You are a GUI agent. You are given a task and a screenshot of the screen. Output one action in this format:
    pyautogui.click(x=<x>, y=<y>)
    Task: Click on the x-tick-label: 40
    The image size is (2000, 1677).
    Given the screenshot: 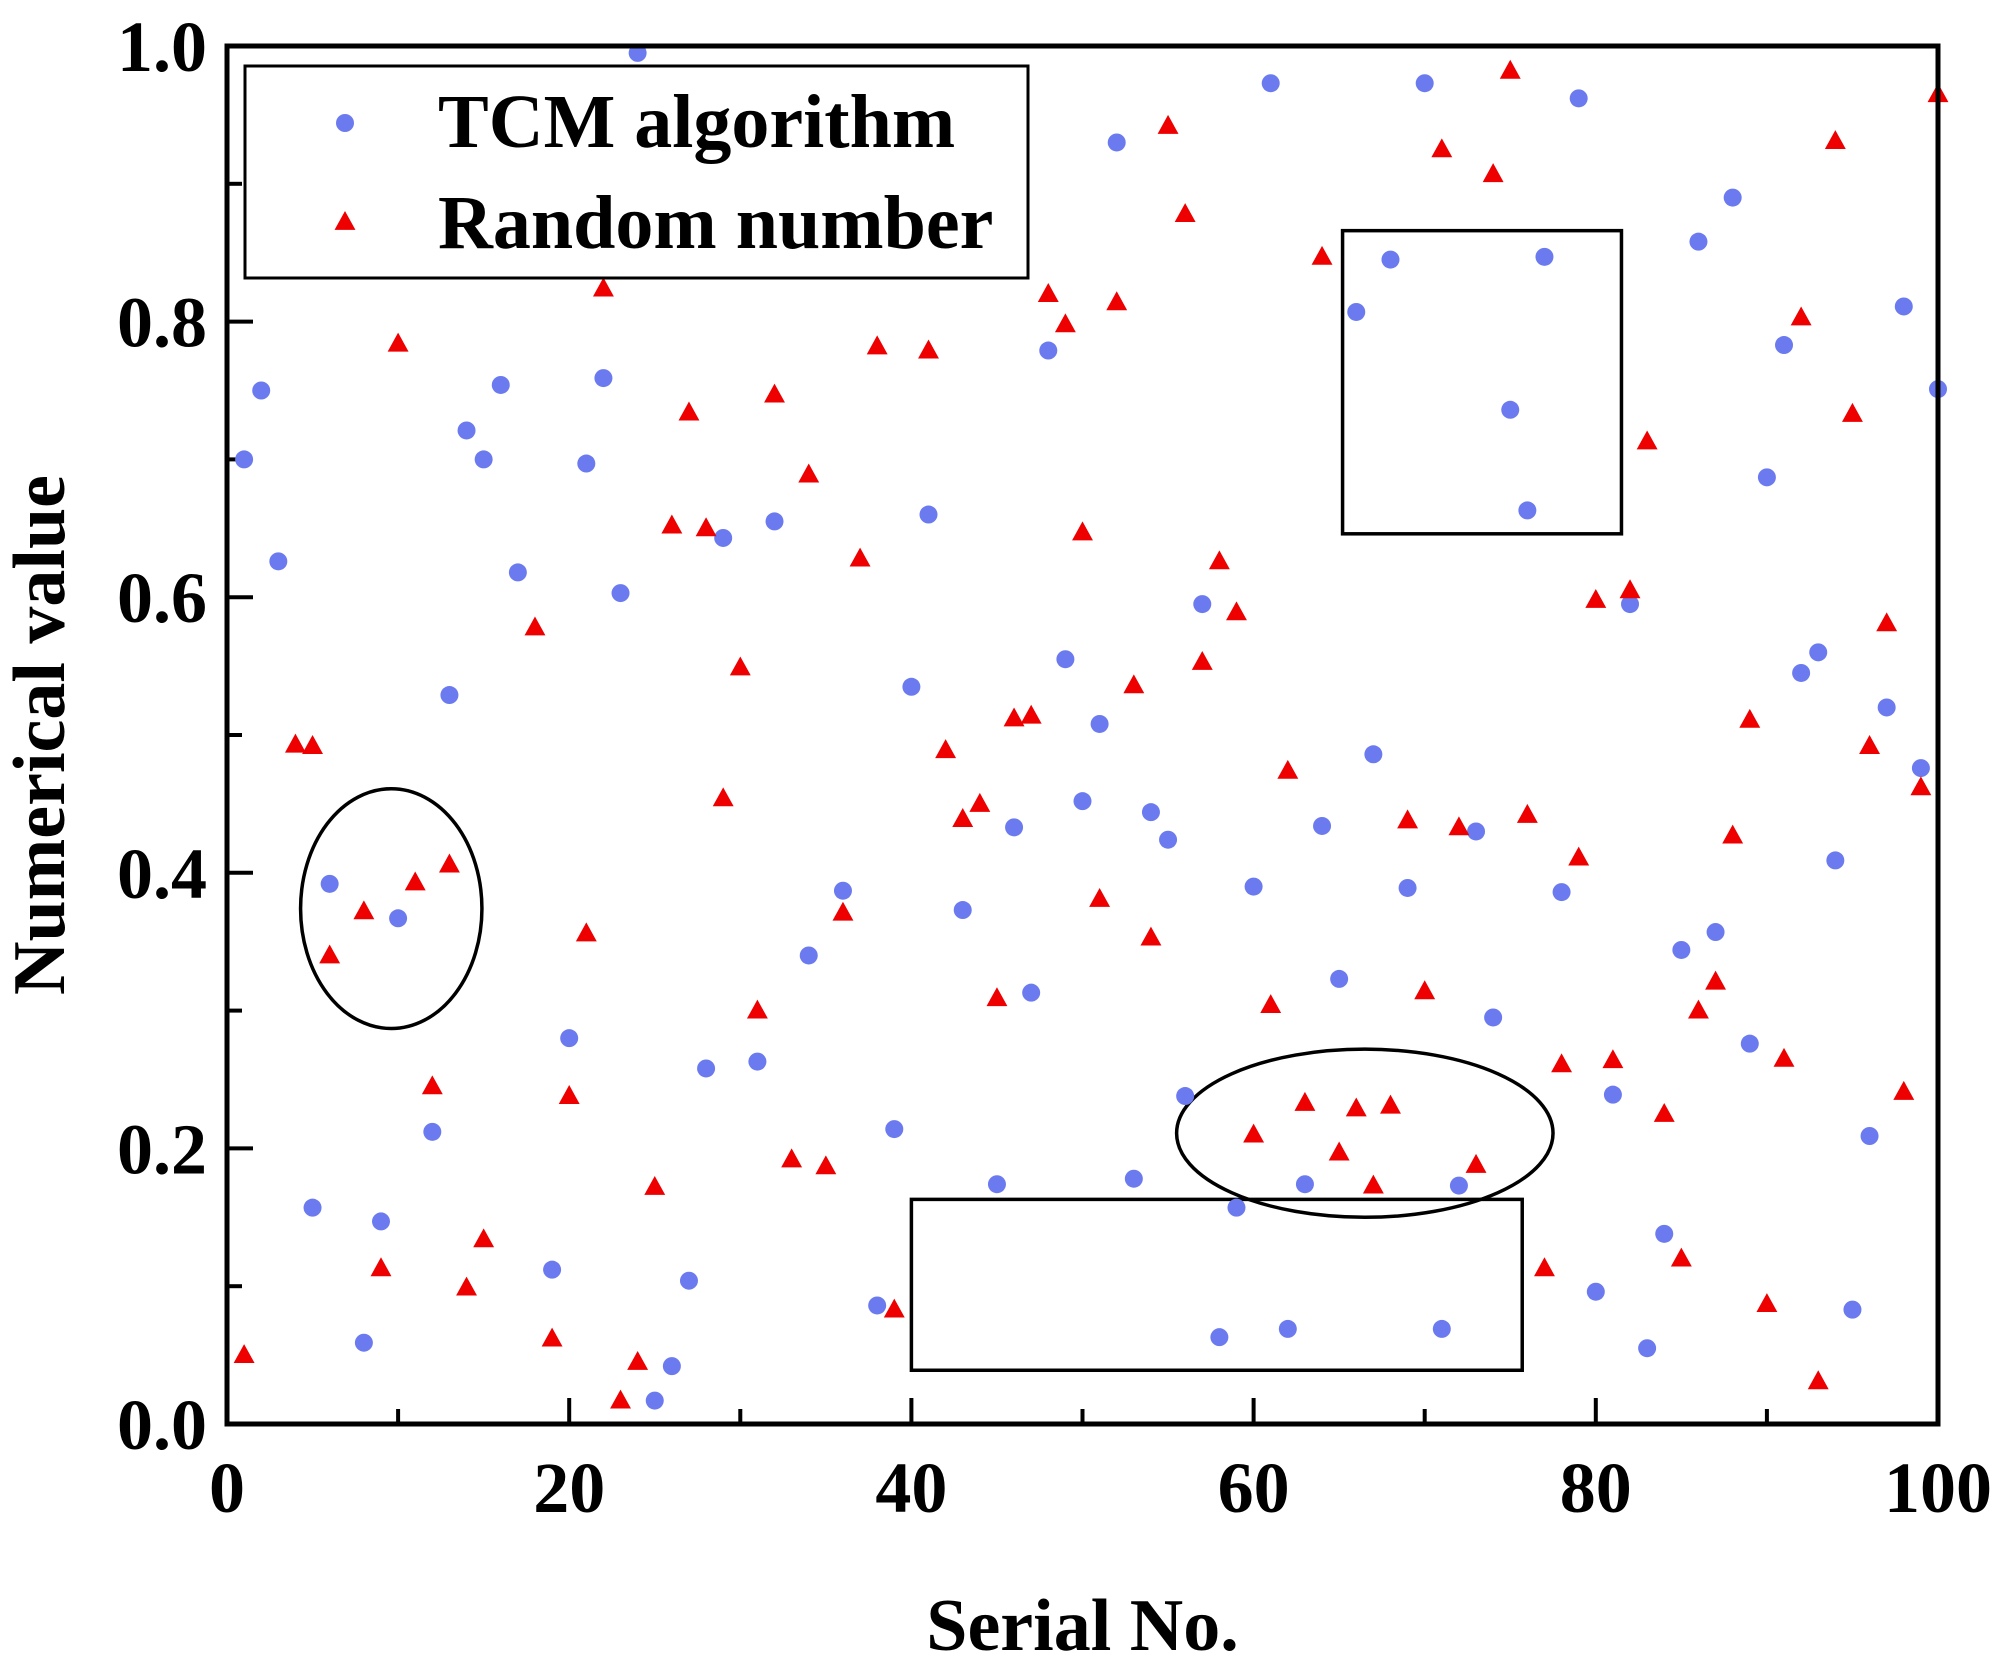 What is the action you would take?
    pyautogui.click(x=911, y=1488)
    